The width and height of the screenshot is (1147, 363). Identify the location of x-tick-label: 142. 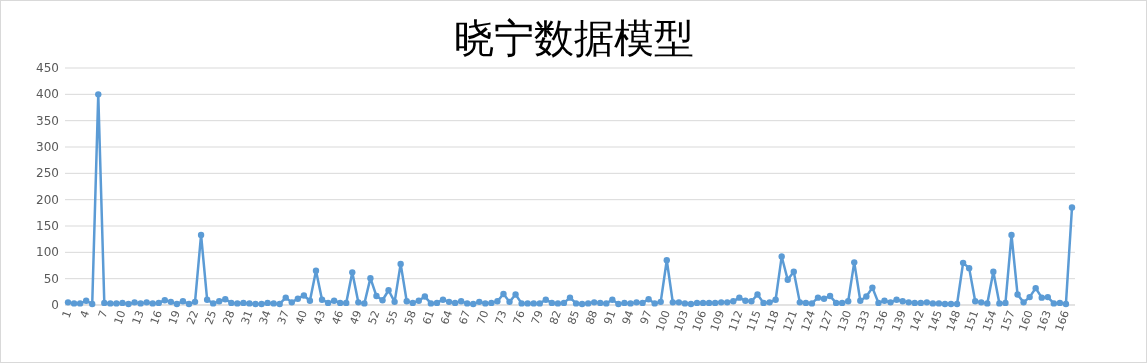
(917, 320).